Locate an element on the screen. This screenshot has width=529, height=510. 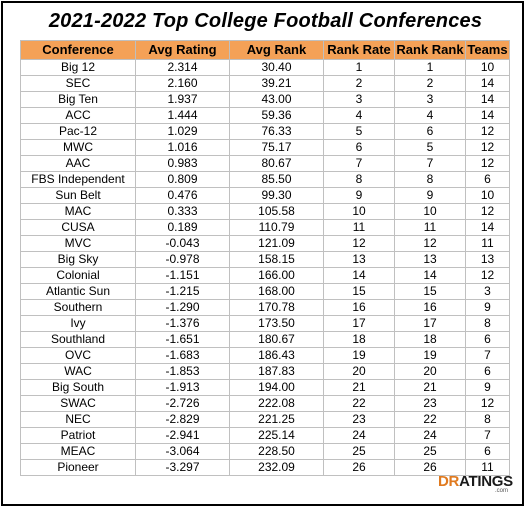
avg-rating-cell: -1.151 is located at coordinates (182, 275).